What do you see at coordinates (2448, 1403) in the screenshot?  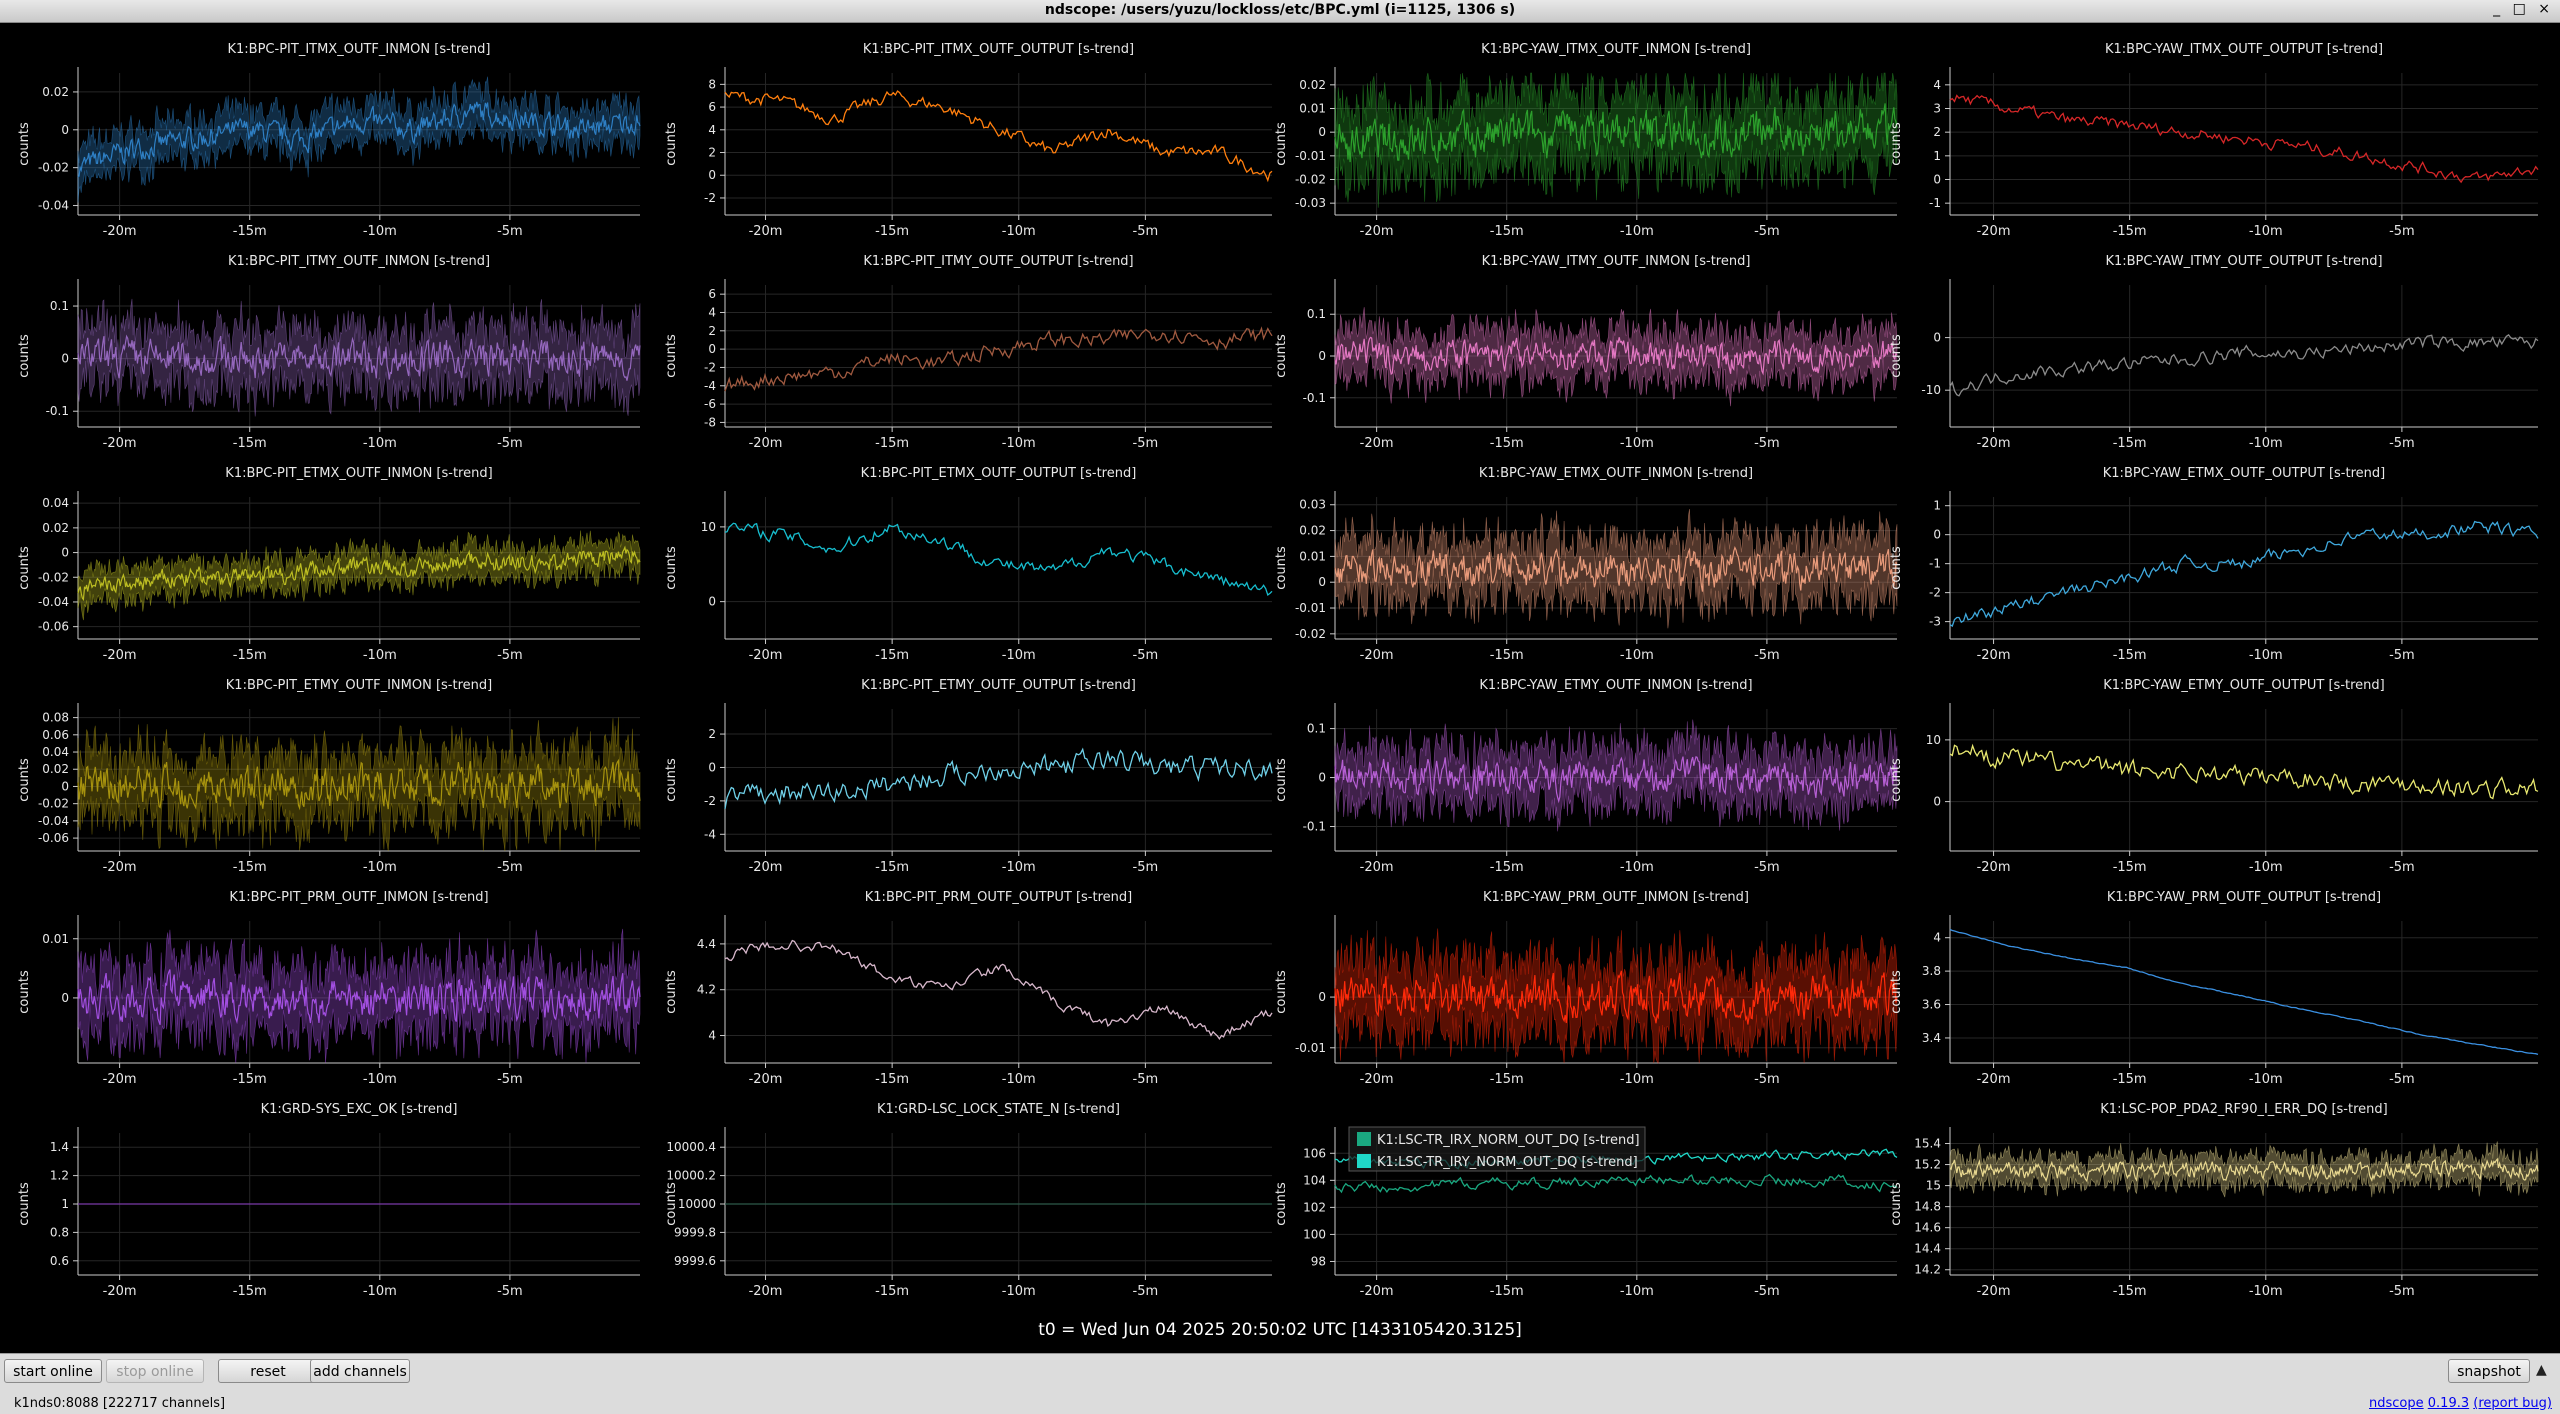 I see `version-link: 0.19.3` at bounding box center [2448, 1403].